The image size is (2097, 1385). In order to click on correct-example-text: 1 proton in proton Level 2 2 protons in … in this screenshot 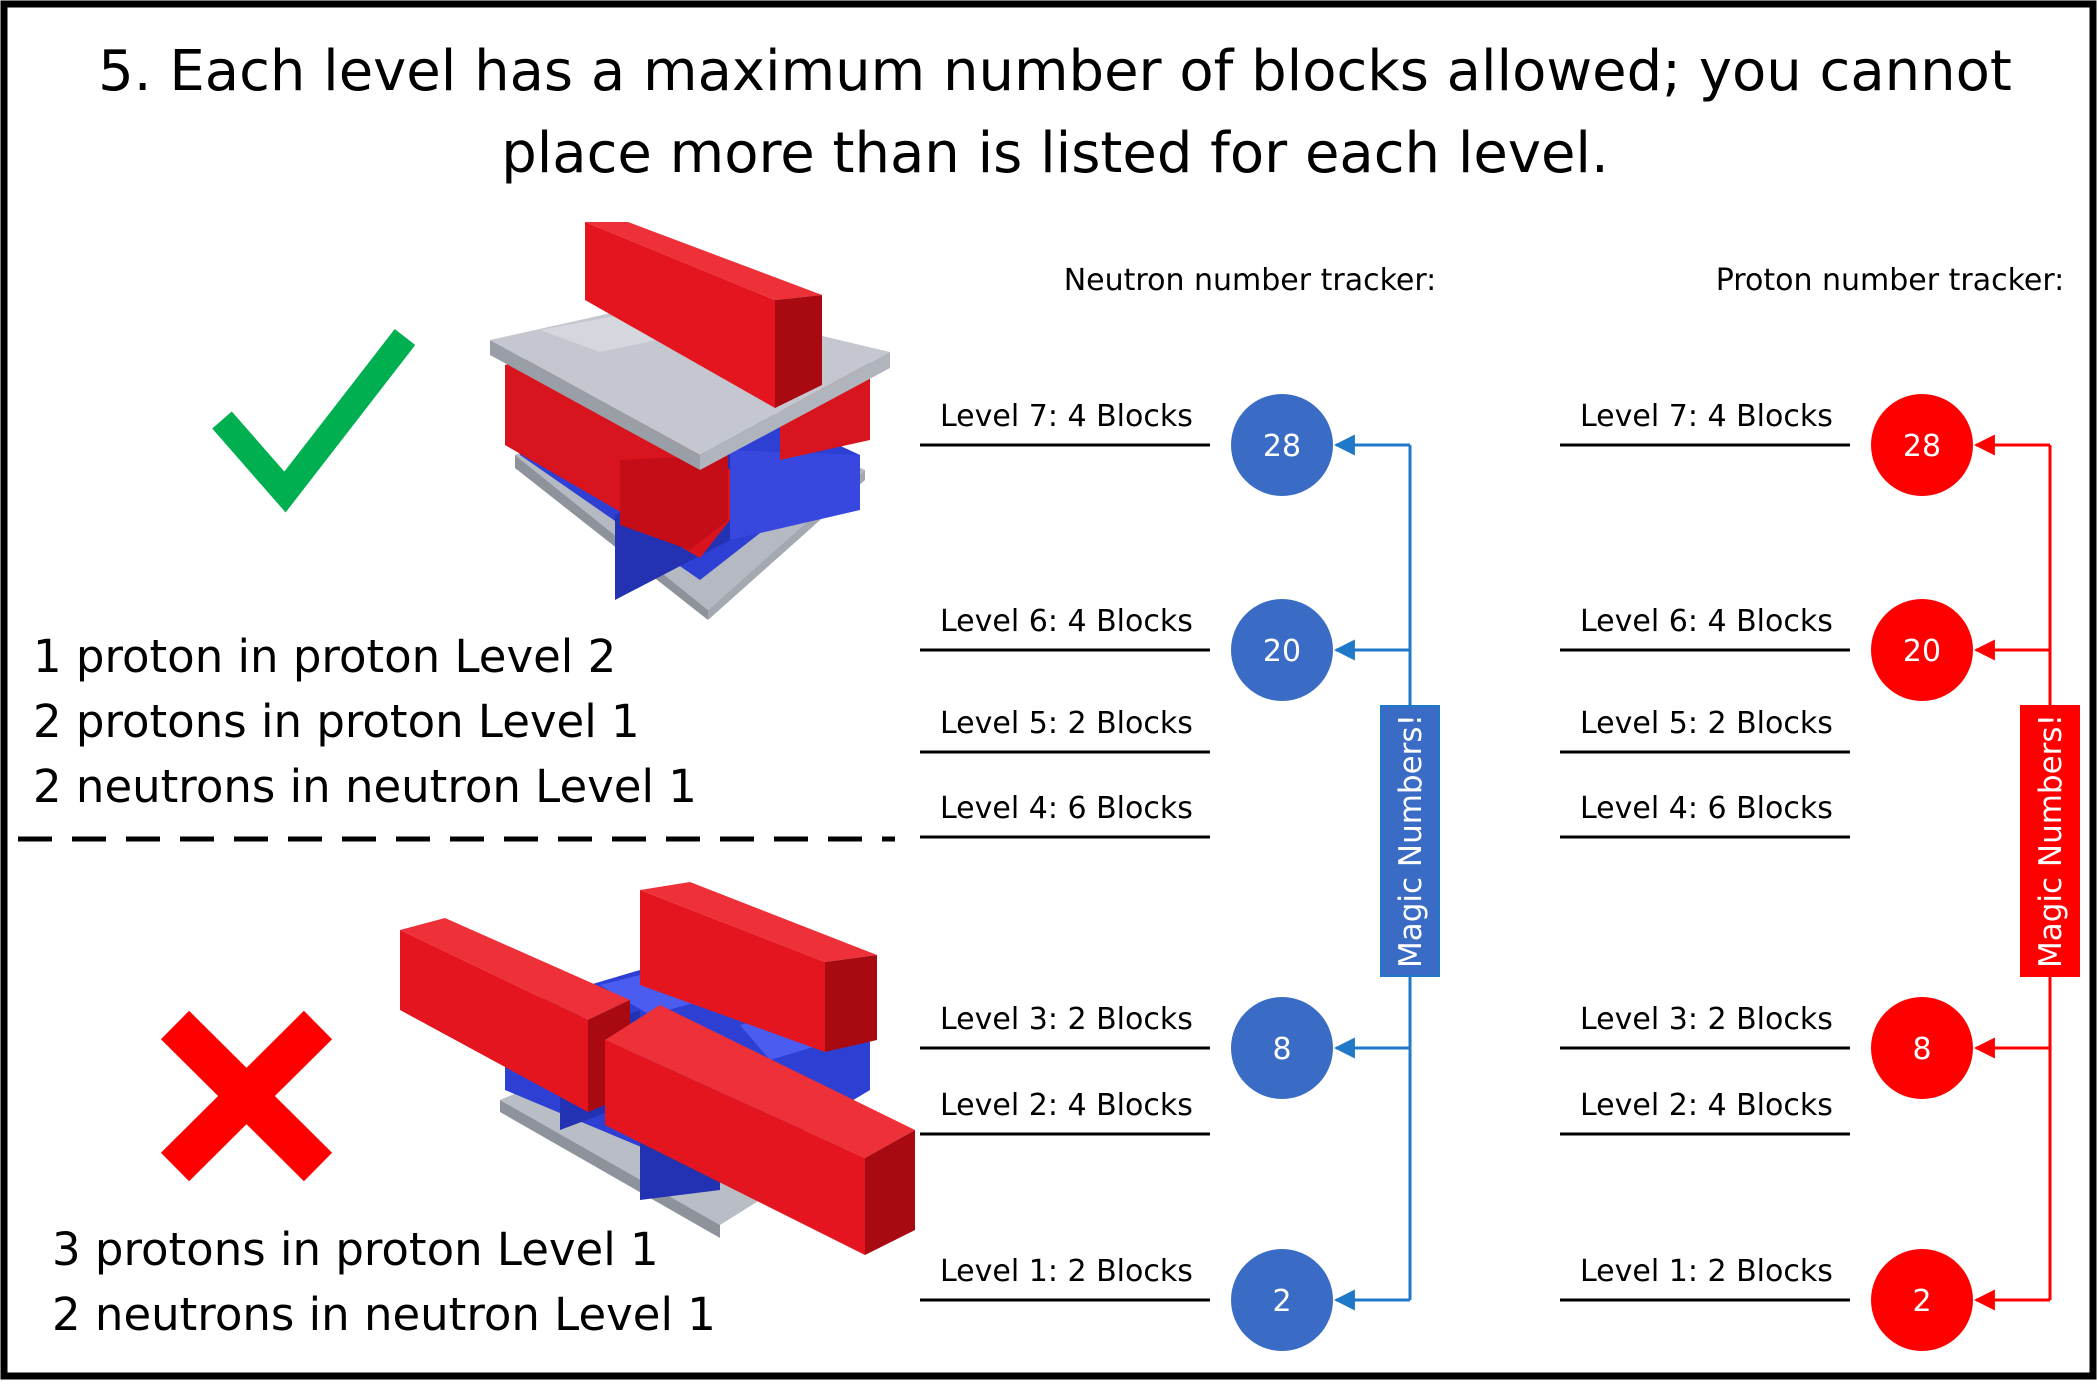, I will do `click(365, 721)`.